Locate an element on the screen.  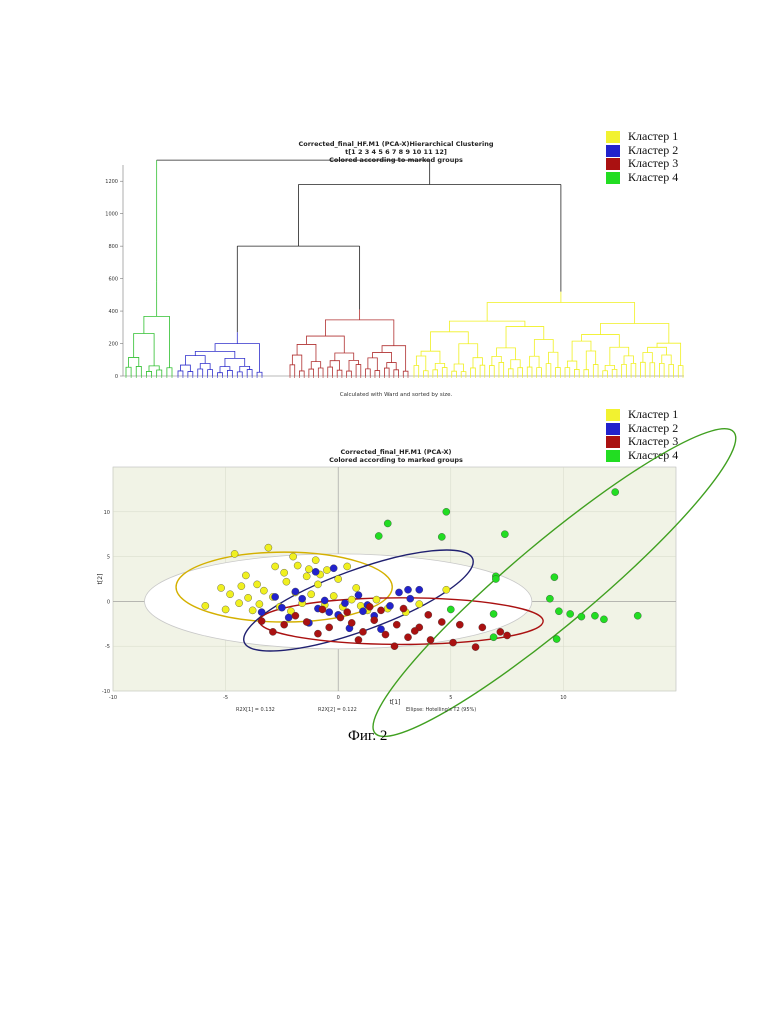
y-tick-label: -10 is located at coordinates (106, 692).